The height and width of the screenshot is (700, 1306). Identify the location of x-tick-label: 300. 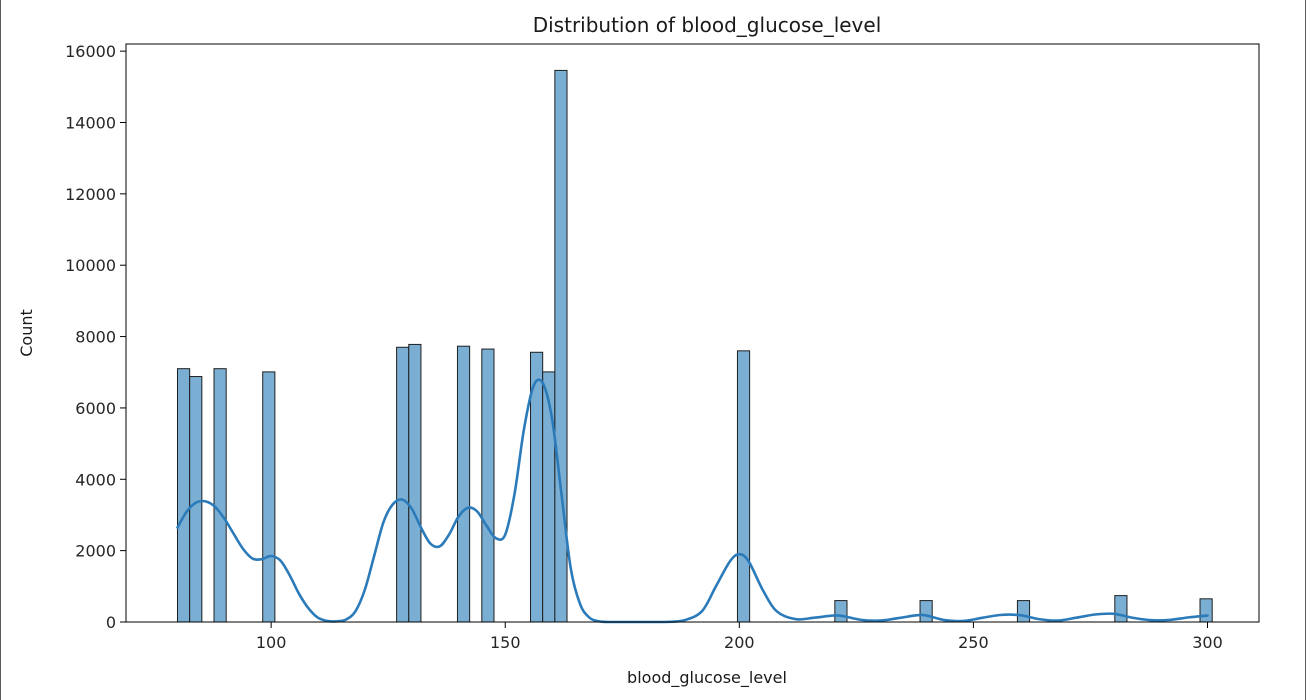
(1207, 642).